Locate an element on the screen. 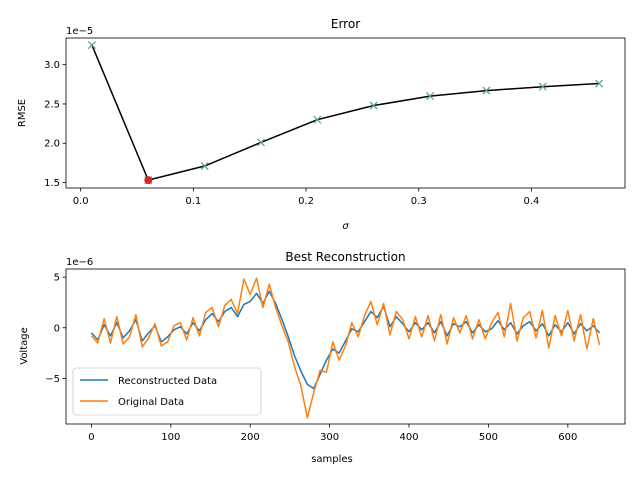  error-x-tick-label: 0.4 is located at coordinates (532, 201).